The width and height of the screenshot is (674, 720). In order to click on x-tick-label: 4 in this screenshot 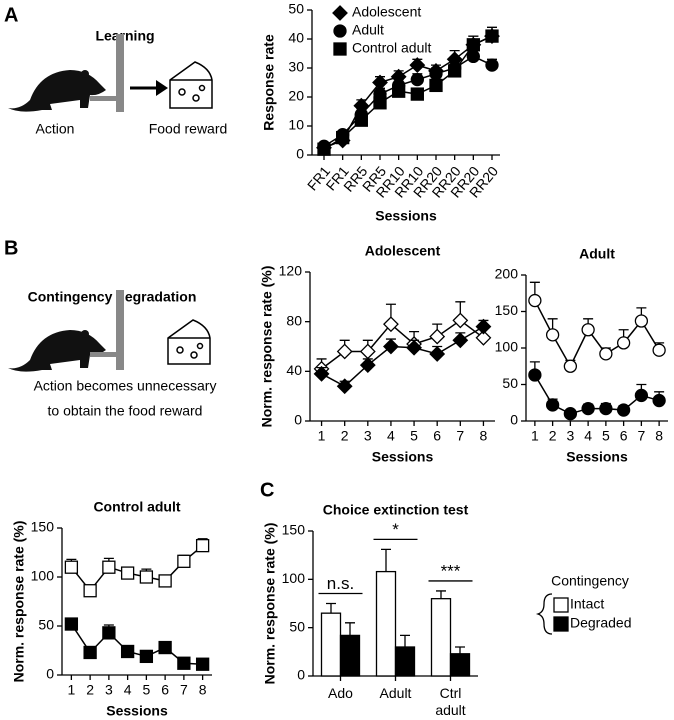, I will do `click(588, 436)`.